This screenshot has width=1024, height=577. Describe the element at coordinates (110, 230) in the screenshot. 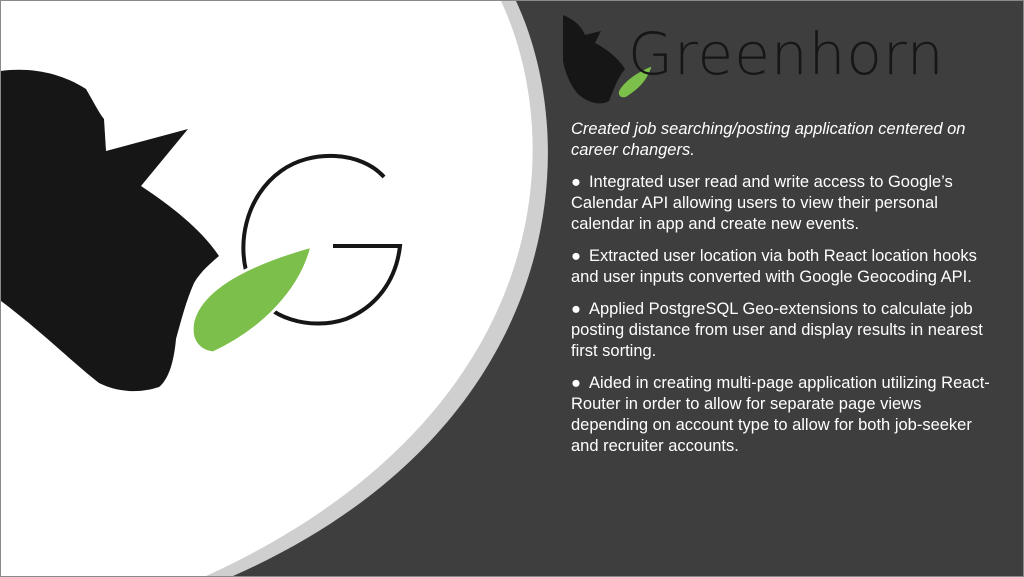

I see `rhino-silhouette` at that location.